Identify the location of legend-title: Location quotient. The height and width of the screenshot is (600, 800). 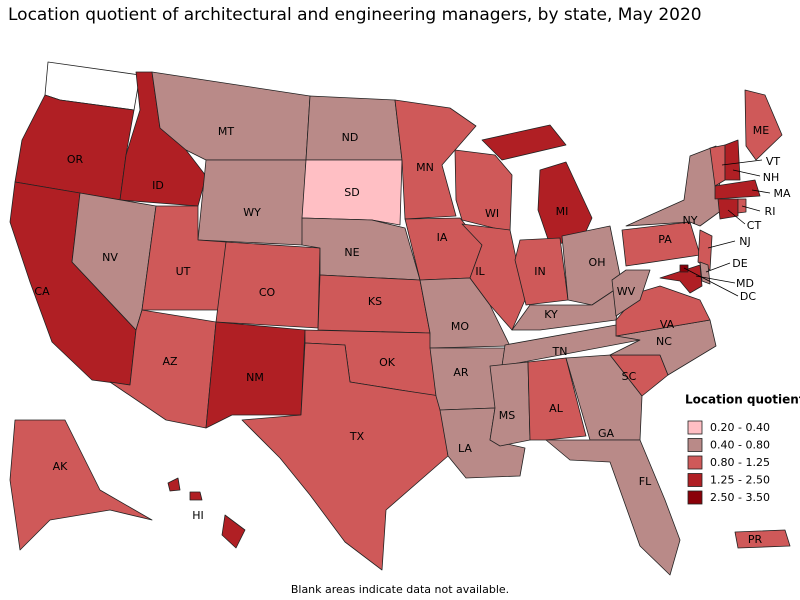
(742, 400).